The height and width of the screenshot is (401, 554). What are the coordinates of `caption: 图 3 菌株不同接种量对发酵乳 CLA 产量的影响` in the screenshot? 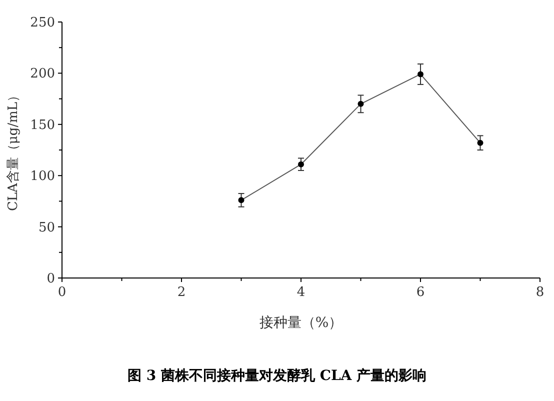 It's located at (277, 375).